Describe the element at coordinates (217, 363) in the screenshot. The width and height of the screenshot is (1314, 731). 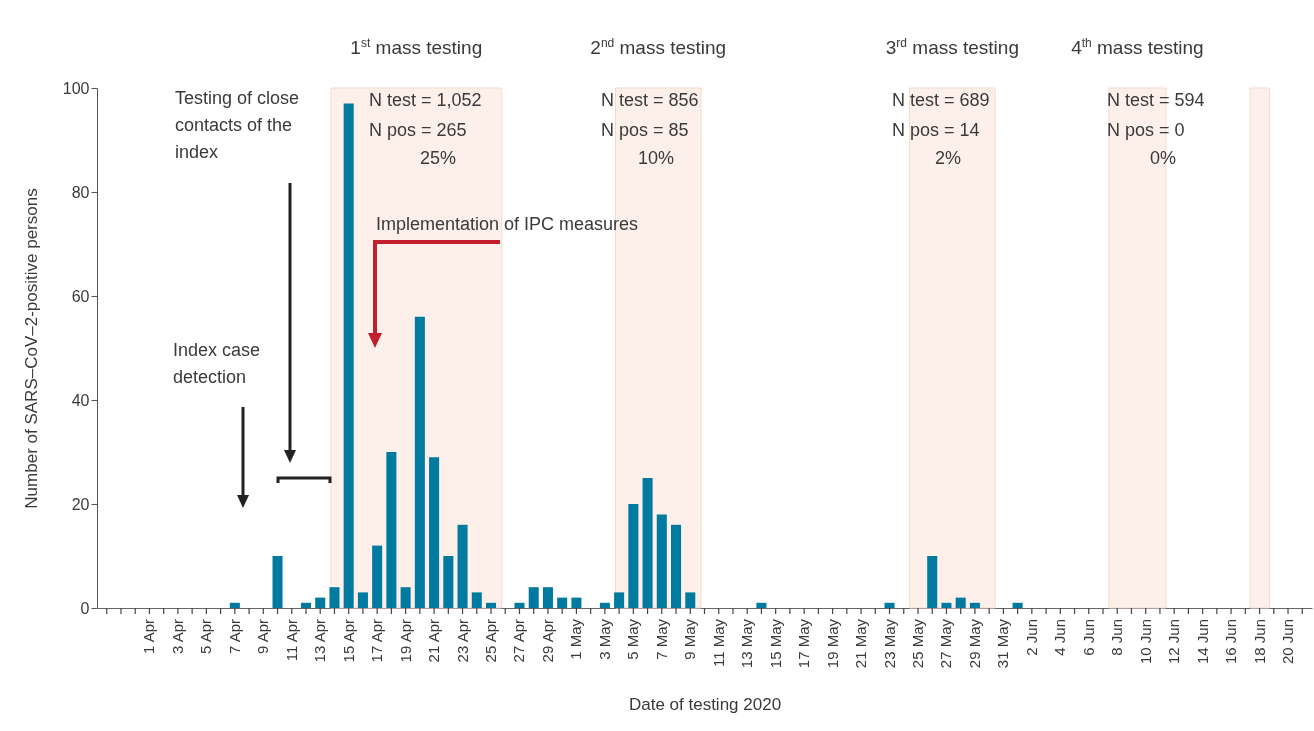
I see `annotation: Index case detection` at that location.